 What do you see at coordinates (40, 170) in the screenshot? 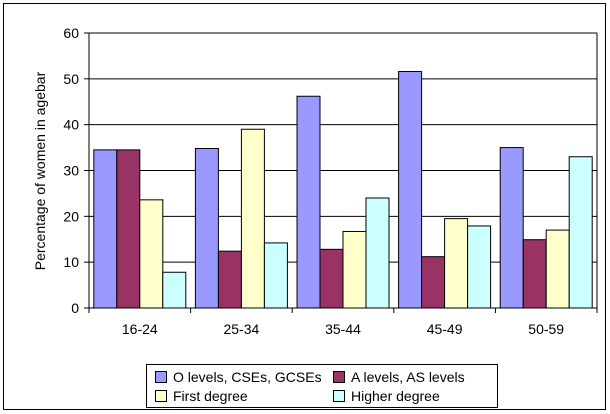
I see `y-axis-label: Percentage of women in agebar` at bounding box center [40, 170].